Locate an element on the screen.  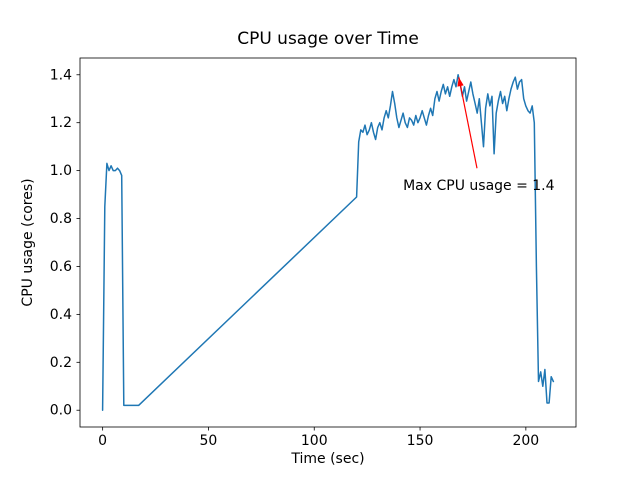
y-axis-label: CPU usage (cores) is located at coordinates (28, 242).